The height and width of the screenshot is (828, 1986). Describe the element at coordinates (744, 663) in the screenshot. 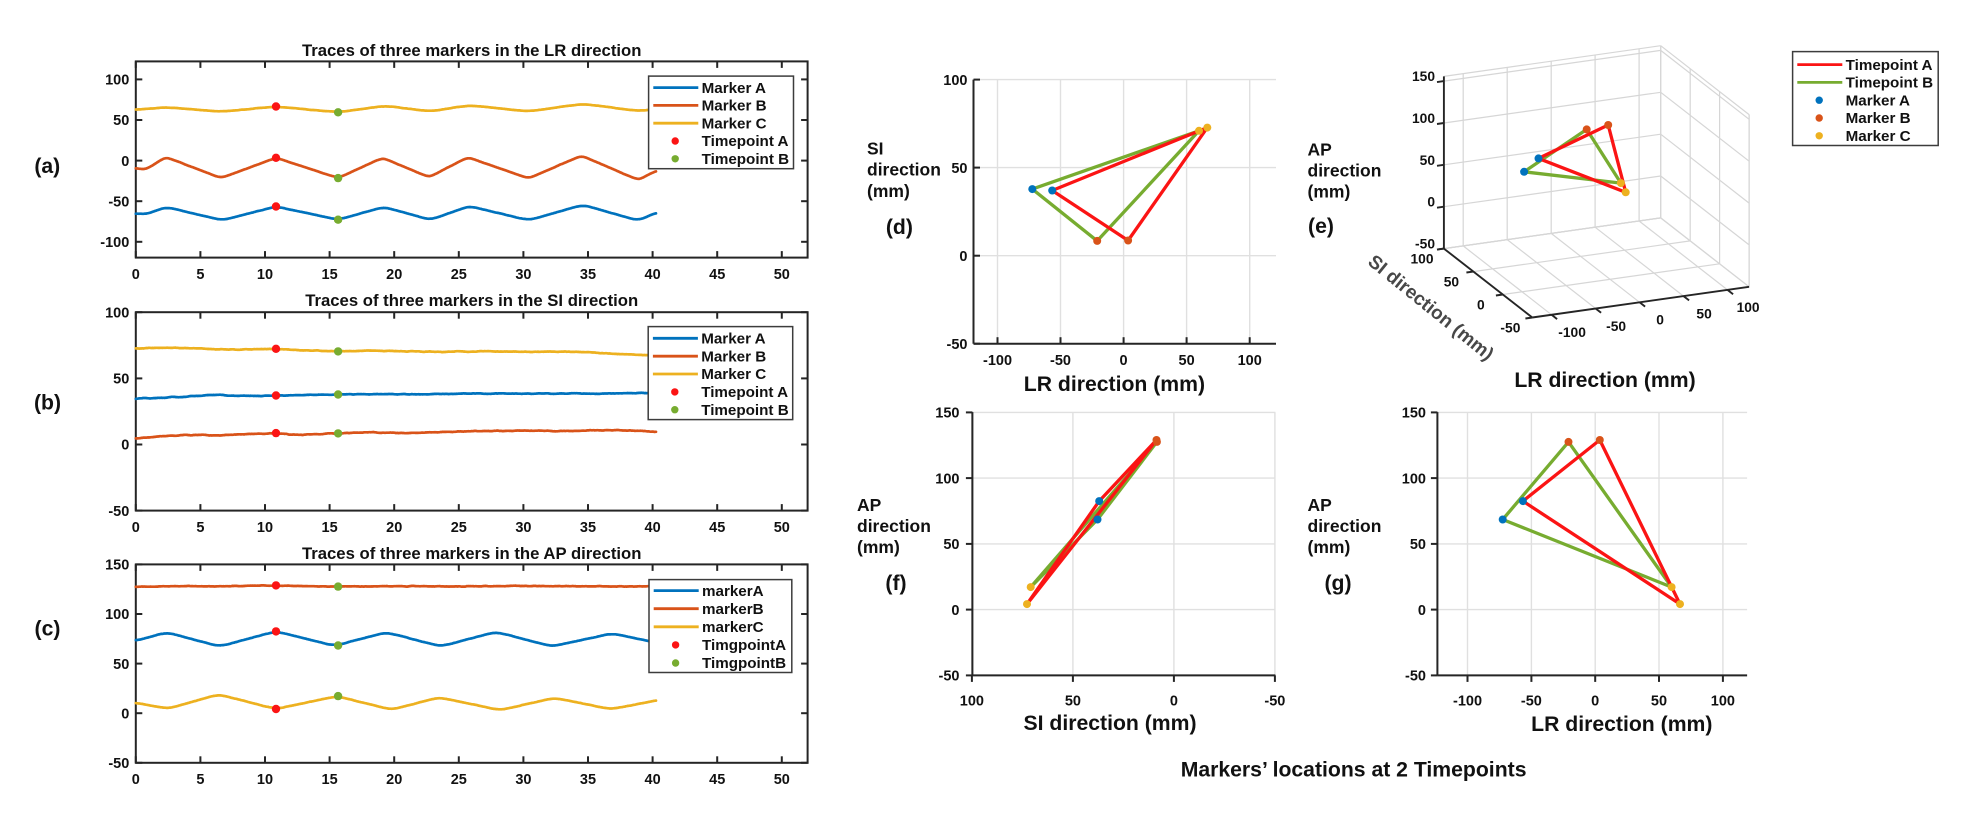

I see `svg-text: TimgpointB` at that location.